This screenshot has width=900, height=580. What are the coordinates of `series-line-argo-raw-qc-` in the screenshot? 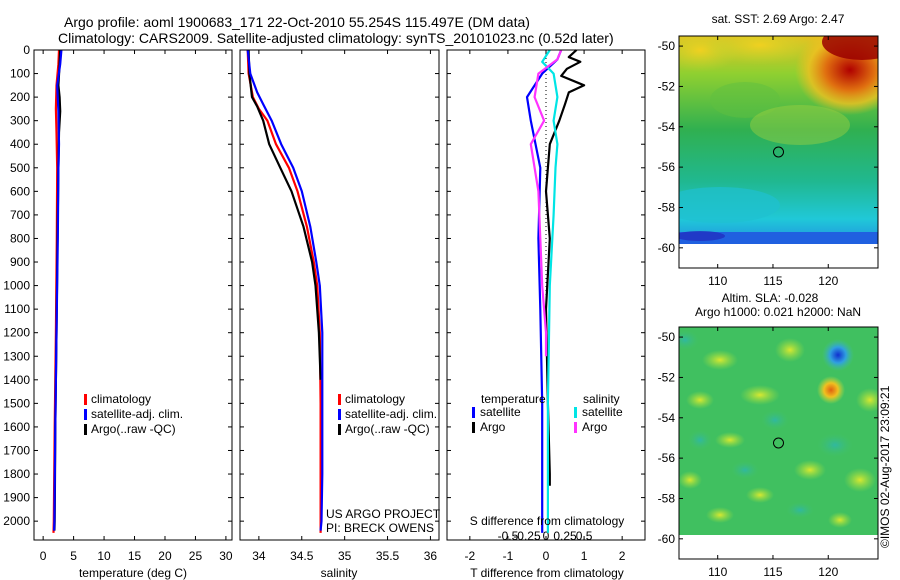 It's located at (284, 214).